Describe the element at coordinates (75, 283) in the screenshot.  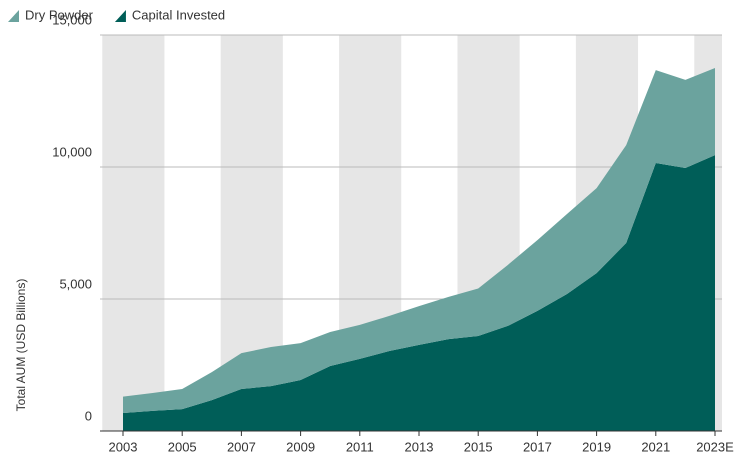
I see `y-tick-label: 5,000` at that location.